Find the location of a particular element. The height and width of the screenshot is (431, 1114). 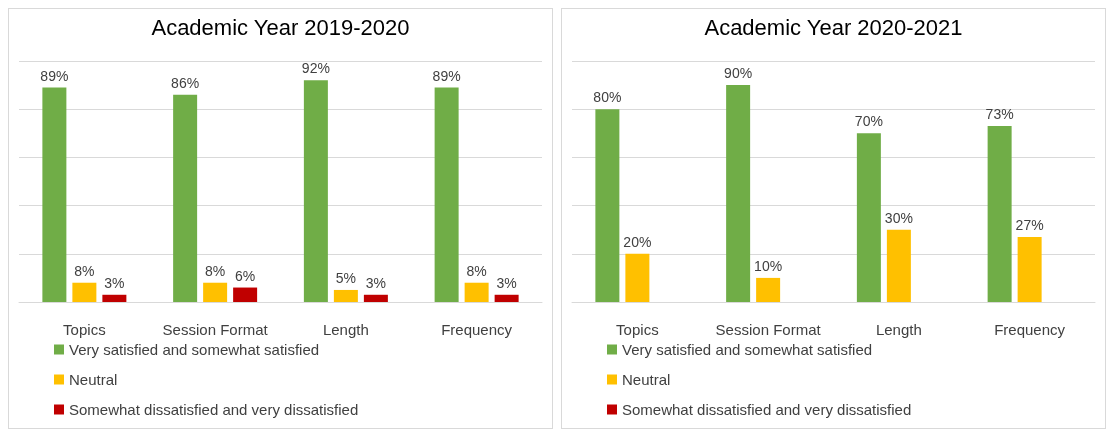

data-label: 20% is located at coordinates (637, 241).